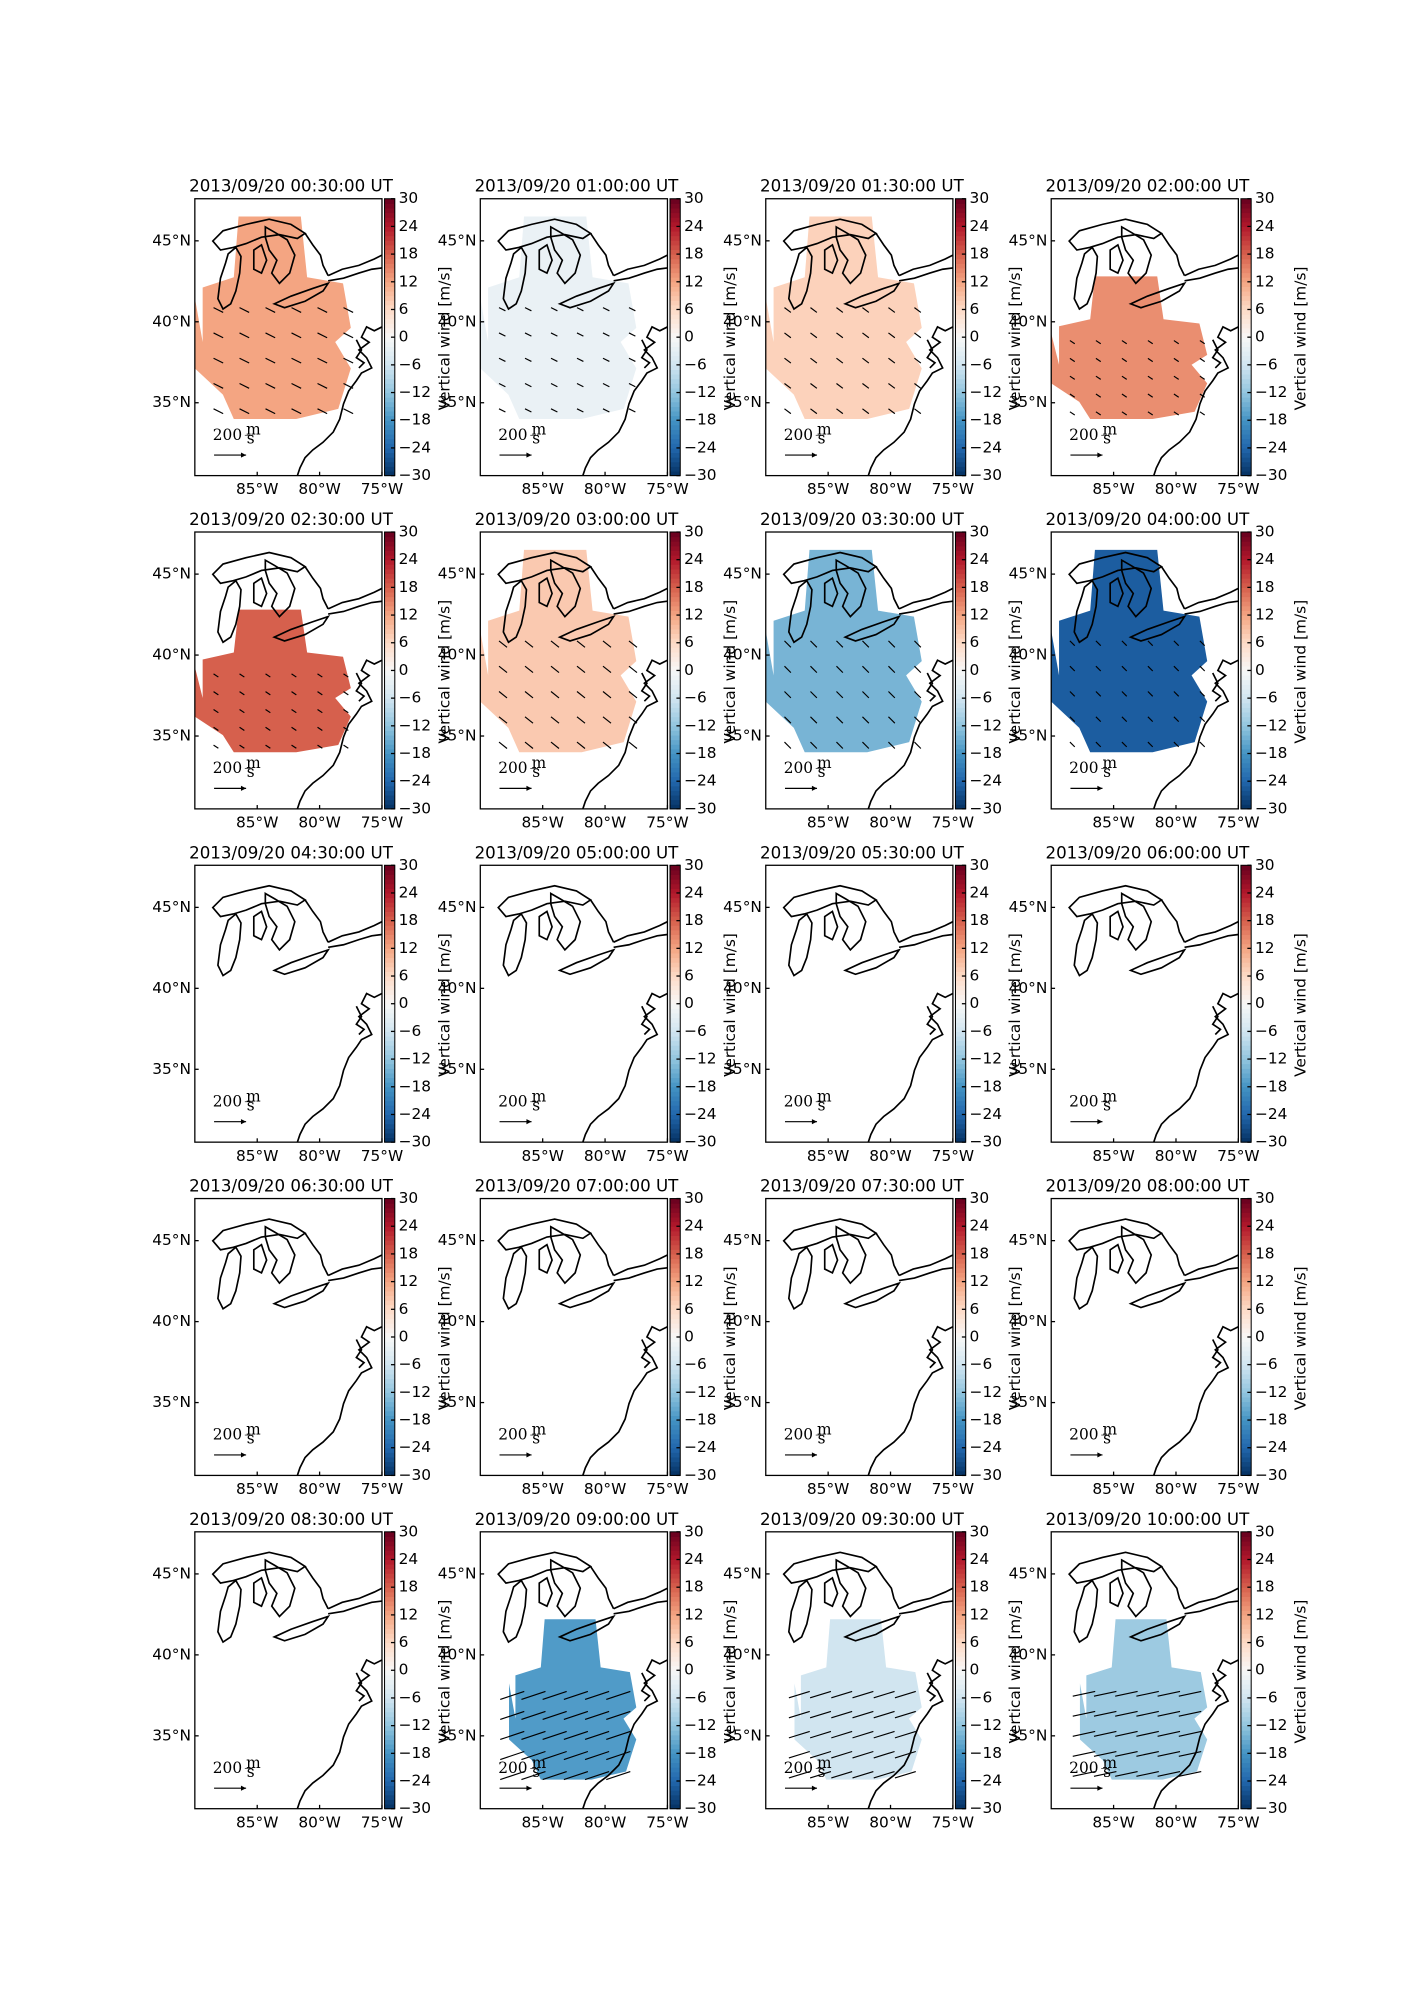 The width and height of the screenshot is (1410, 2010). Describe the element at coordinates (457, 655) in the screenshot. I see `y-tick-label: 40°N` at that location.